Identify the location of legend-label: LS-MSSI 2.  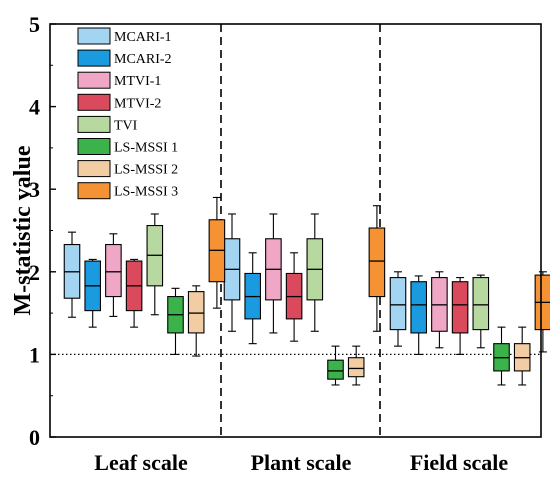
(146, 170).